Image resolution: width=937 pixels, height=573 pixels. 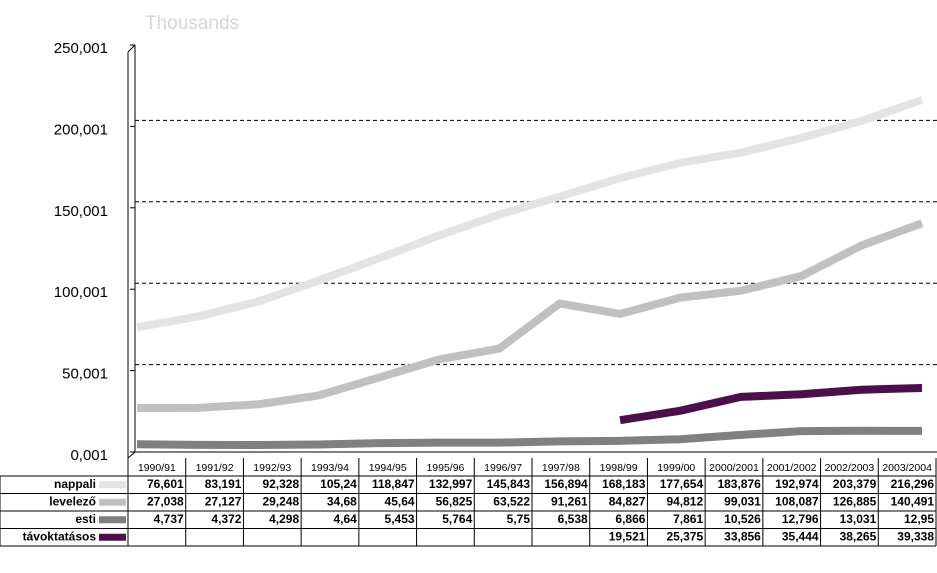 What do you see at coordinates (627, 501) in the screenshot?
I see `data-label: 84,827` at bounding box center [627, 501].